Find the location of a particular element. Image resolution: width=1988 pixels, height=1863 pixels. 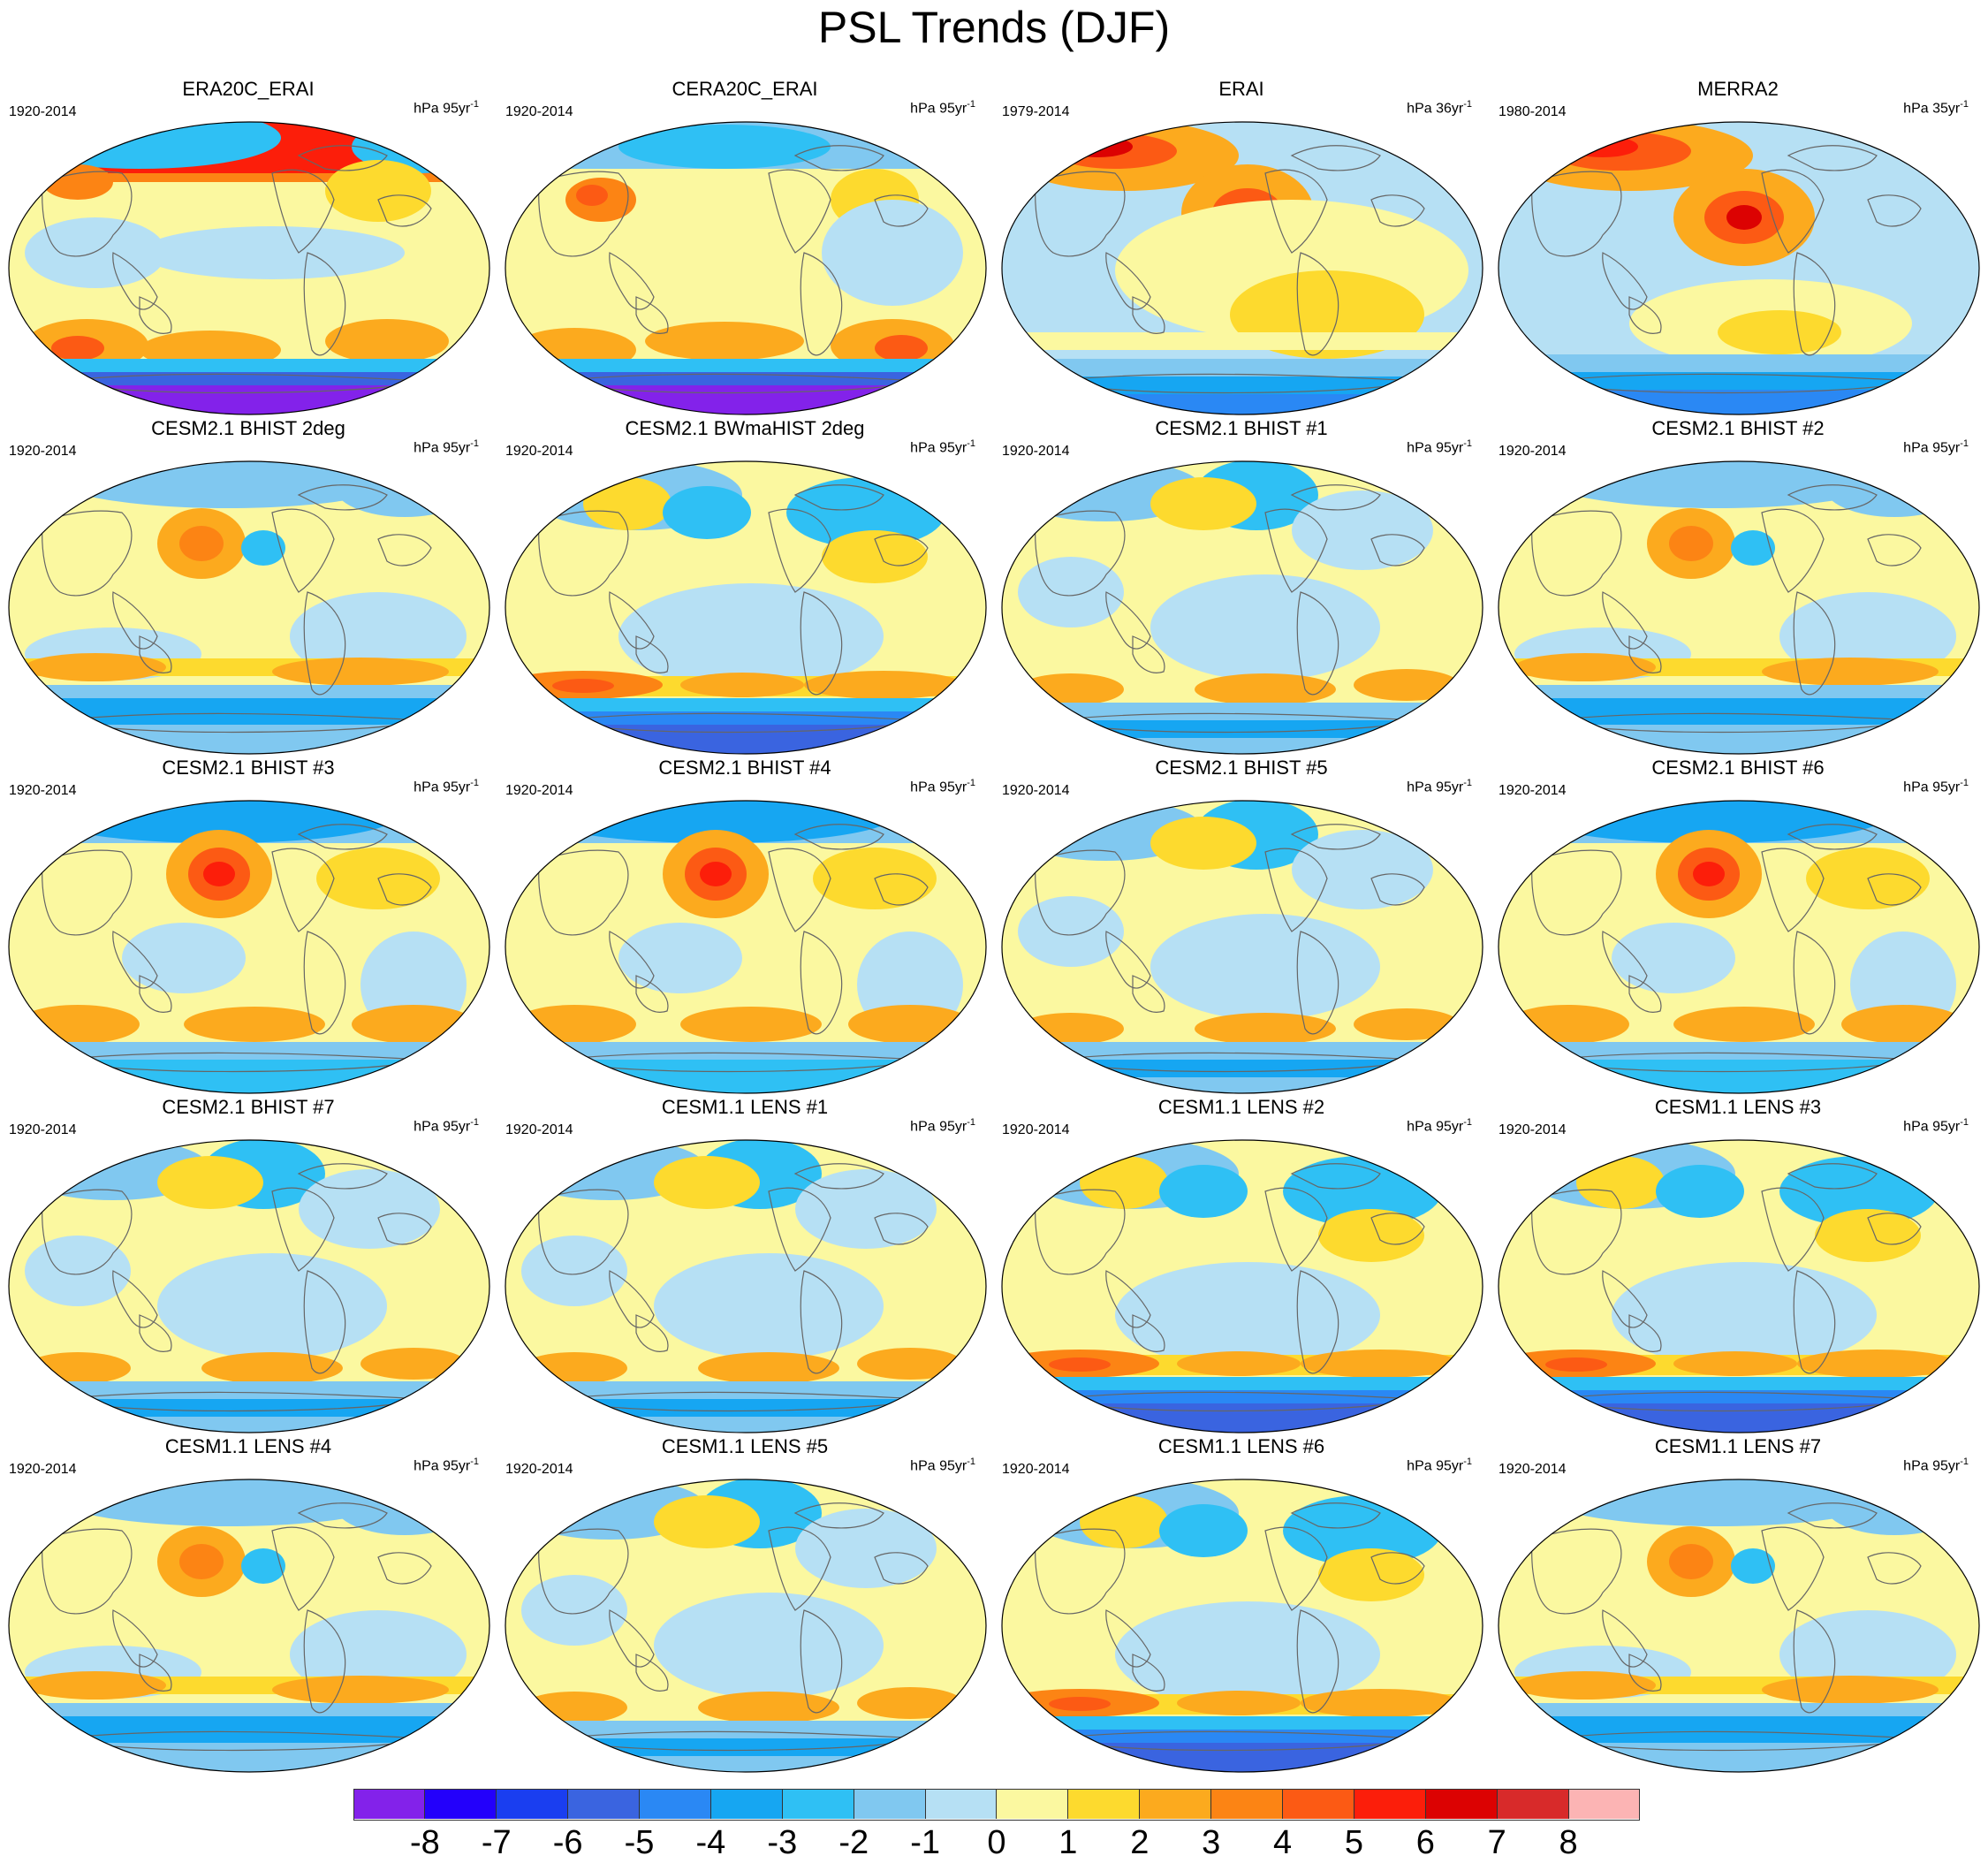

map-panel: CESM1.1 LENS #1 1920-2014 hPa 95yr-1 is located at coordinates (745, 1265).